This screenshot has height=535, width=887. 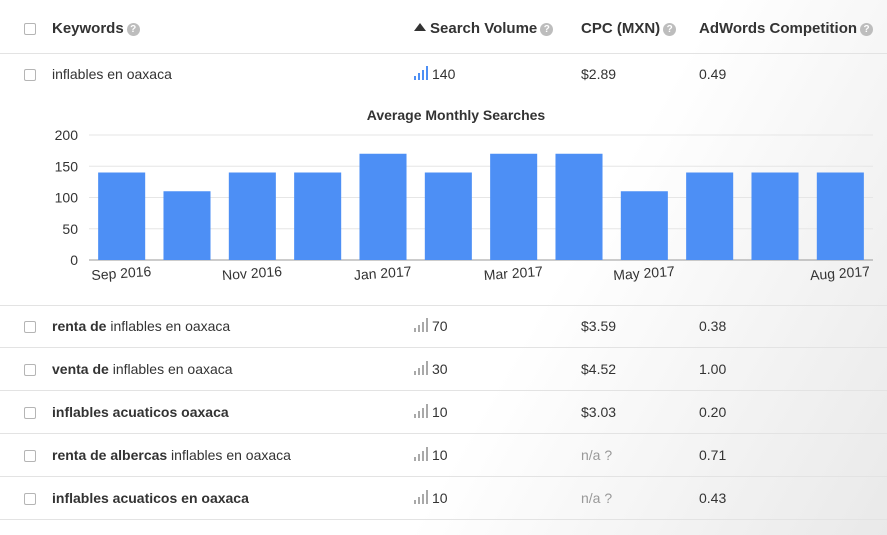 What do you see at coordinates (713, 498) in the screenshot?
I see `competition-value: 0.43` at bounding box center [713, 498].